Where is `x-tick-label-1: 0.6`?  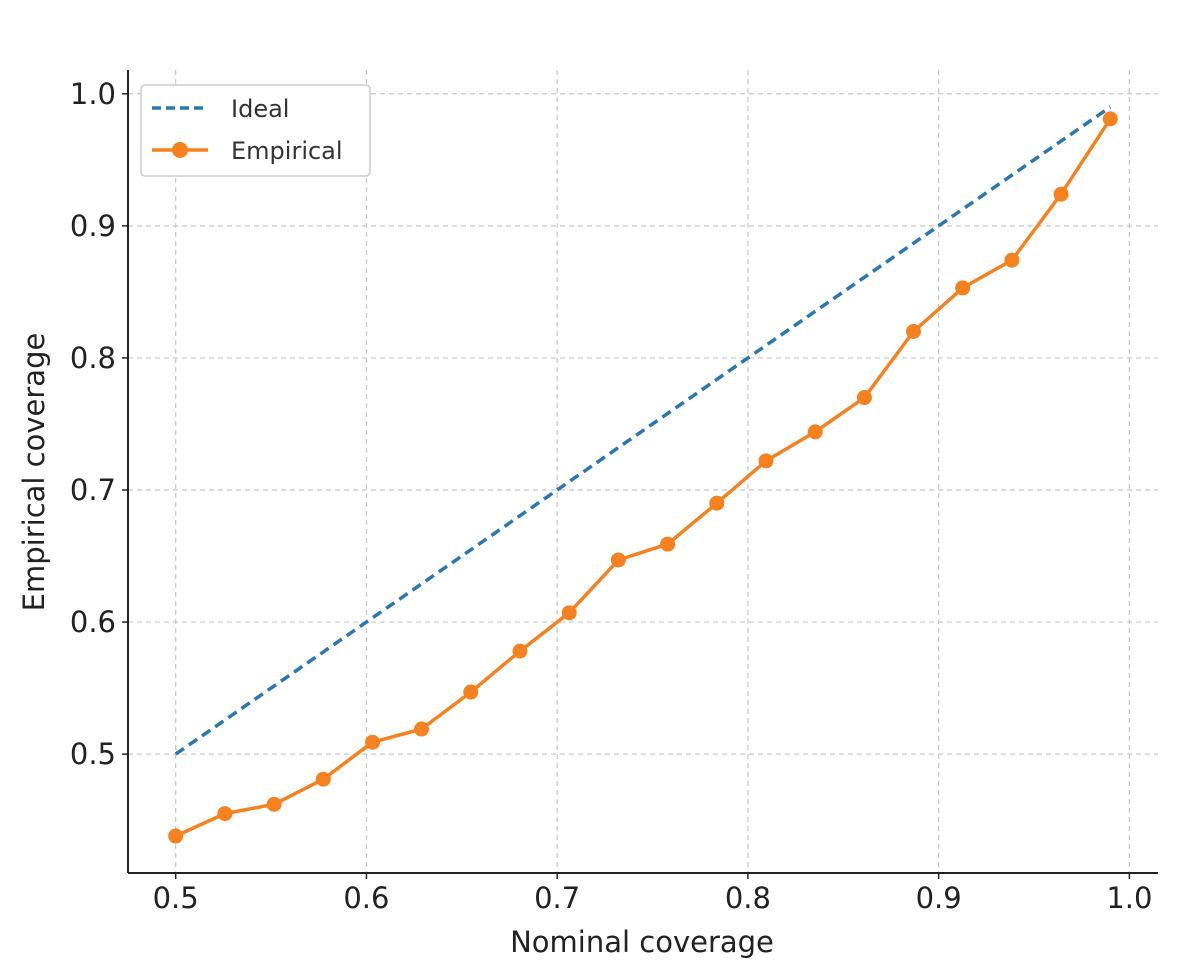
x-tick-label-1: 0.6 is located at coordinates (366, 898).